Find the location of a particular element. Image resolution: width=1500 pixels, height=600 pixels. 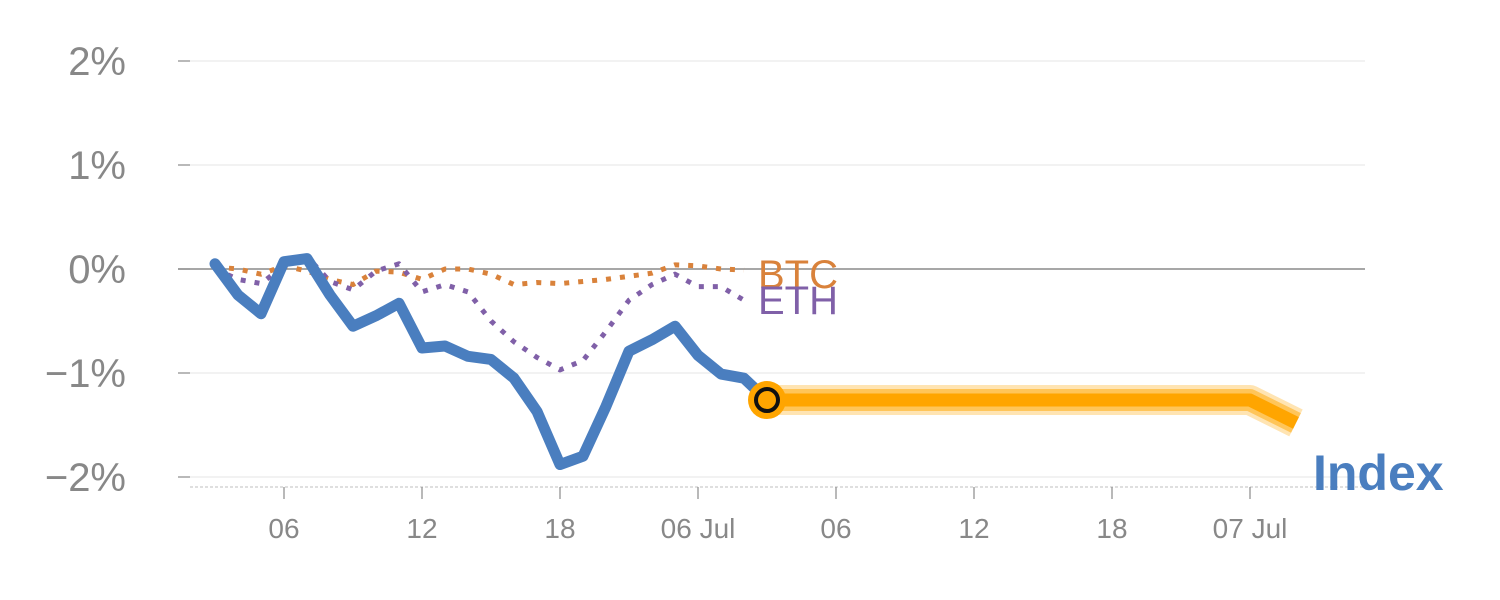

y-tick-label: −1% is located at coordinates (85, 374).